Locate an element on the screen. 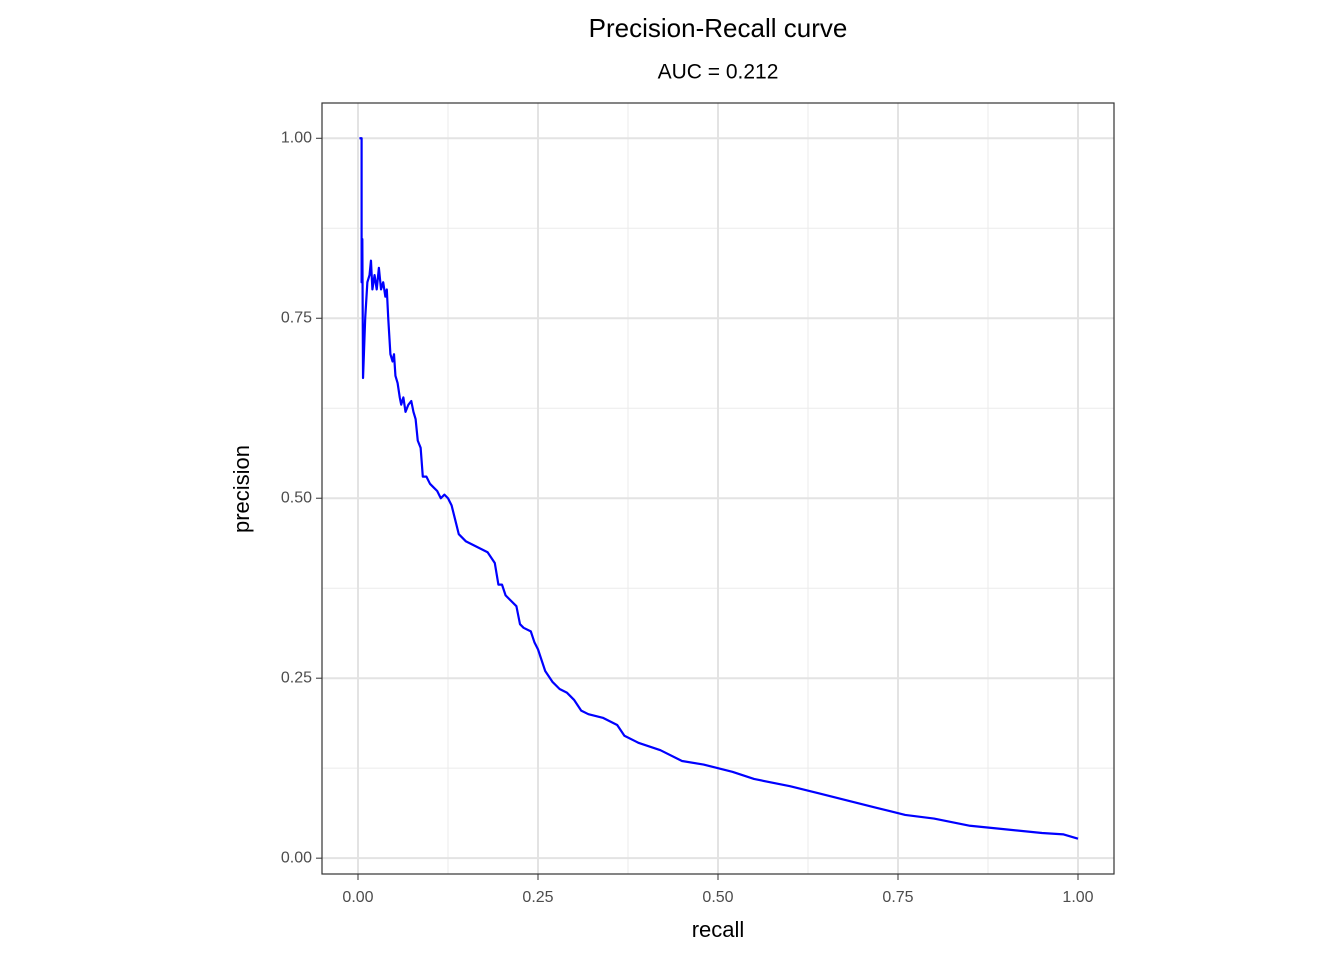 The image size is (1344, 960). x-tick-label: 0.50 is located at coordinates (717, 897).